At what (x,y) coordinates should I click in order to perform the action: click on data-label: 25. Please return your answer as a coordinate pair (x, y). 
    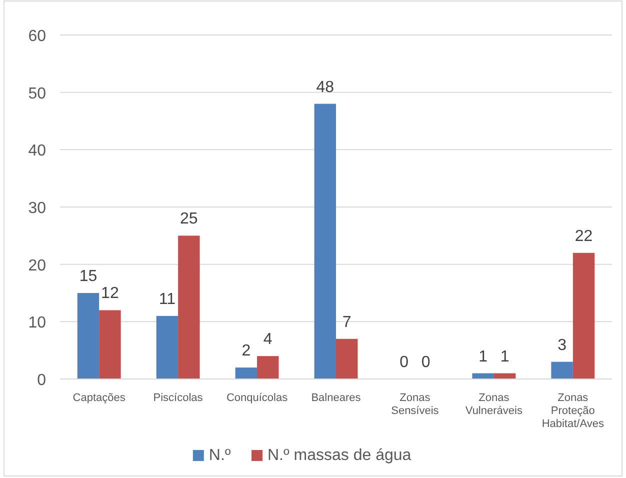
    Looking at the image, I should click on (189, 219).